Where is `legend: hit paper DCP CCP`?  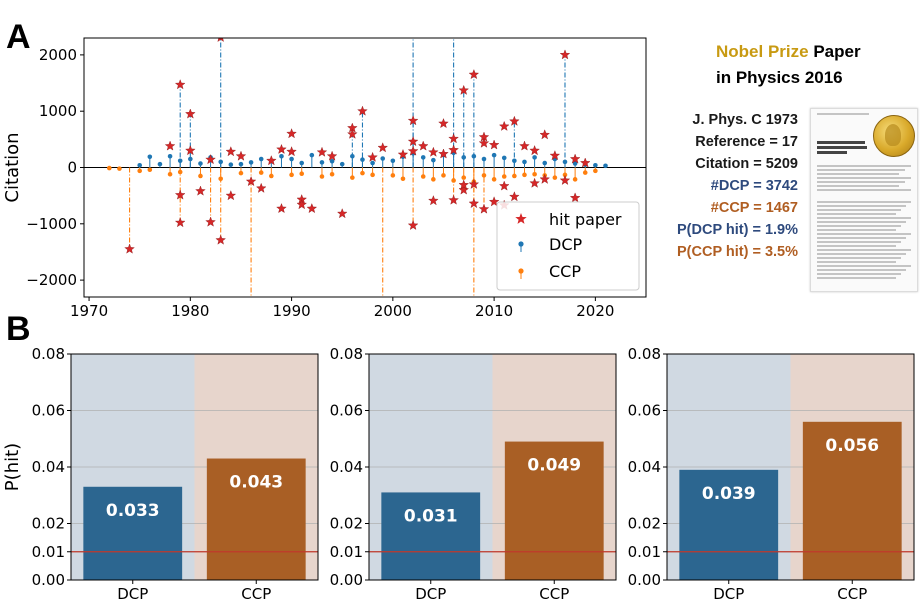 legend: hit paper DCP CCP is located at coordinates (568, 246).